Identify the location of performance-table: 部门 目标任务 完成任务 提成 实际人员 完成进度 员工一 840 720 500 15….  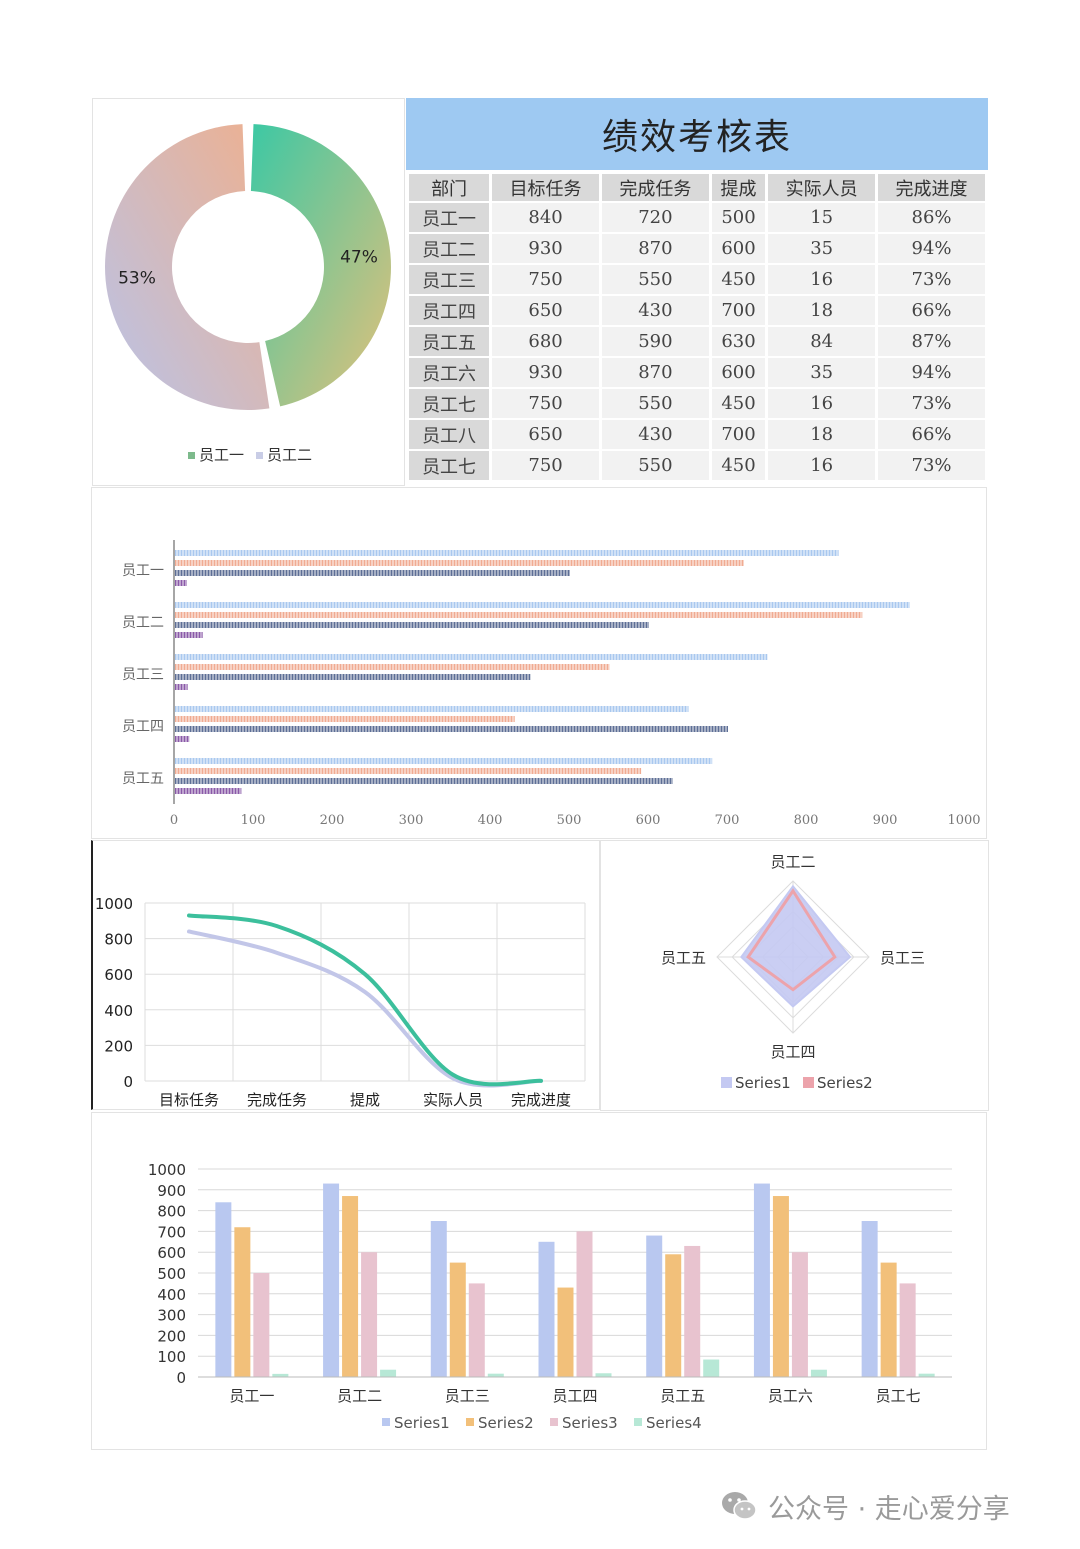
(697, 327).